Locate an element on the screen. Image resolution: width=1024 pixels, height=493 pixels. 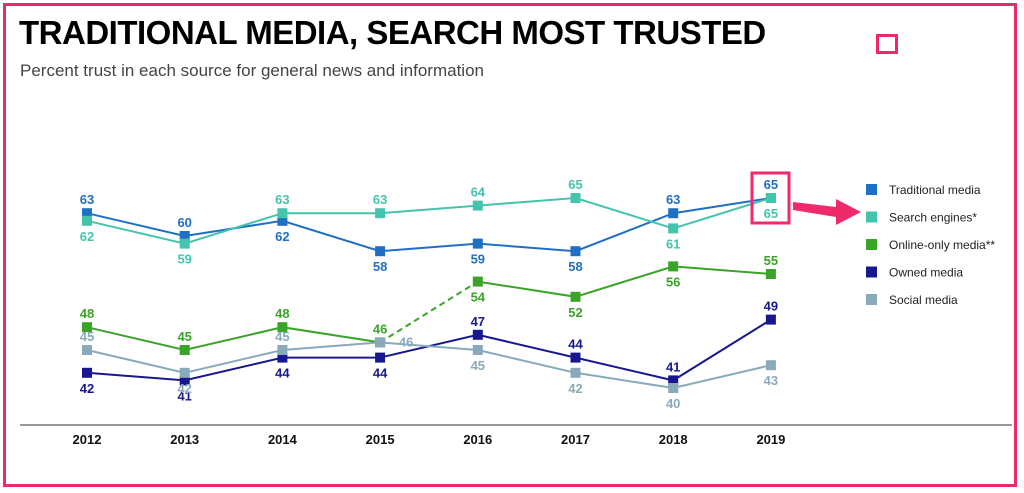
series-line-dashed is located at coordinates (429, 312).